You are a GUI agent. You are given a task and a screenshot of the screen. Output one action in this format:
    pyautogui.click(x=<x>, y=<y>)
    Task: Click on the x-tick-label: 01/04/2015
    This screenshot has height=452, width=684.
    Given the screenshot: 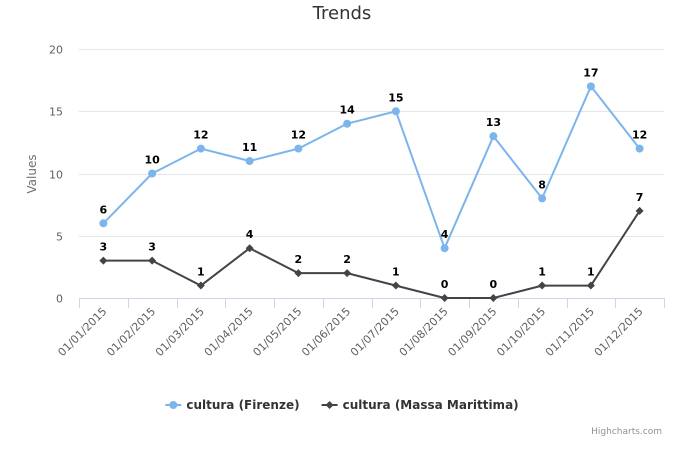 What is the action you would take?
    pyautogui.click(x=229, y=332)
    